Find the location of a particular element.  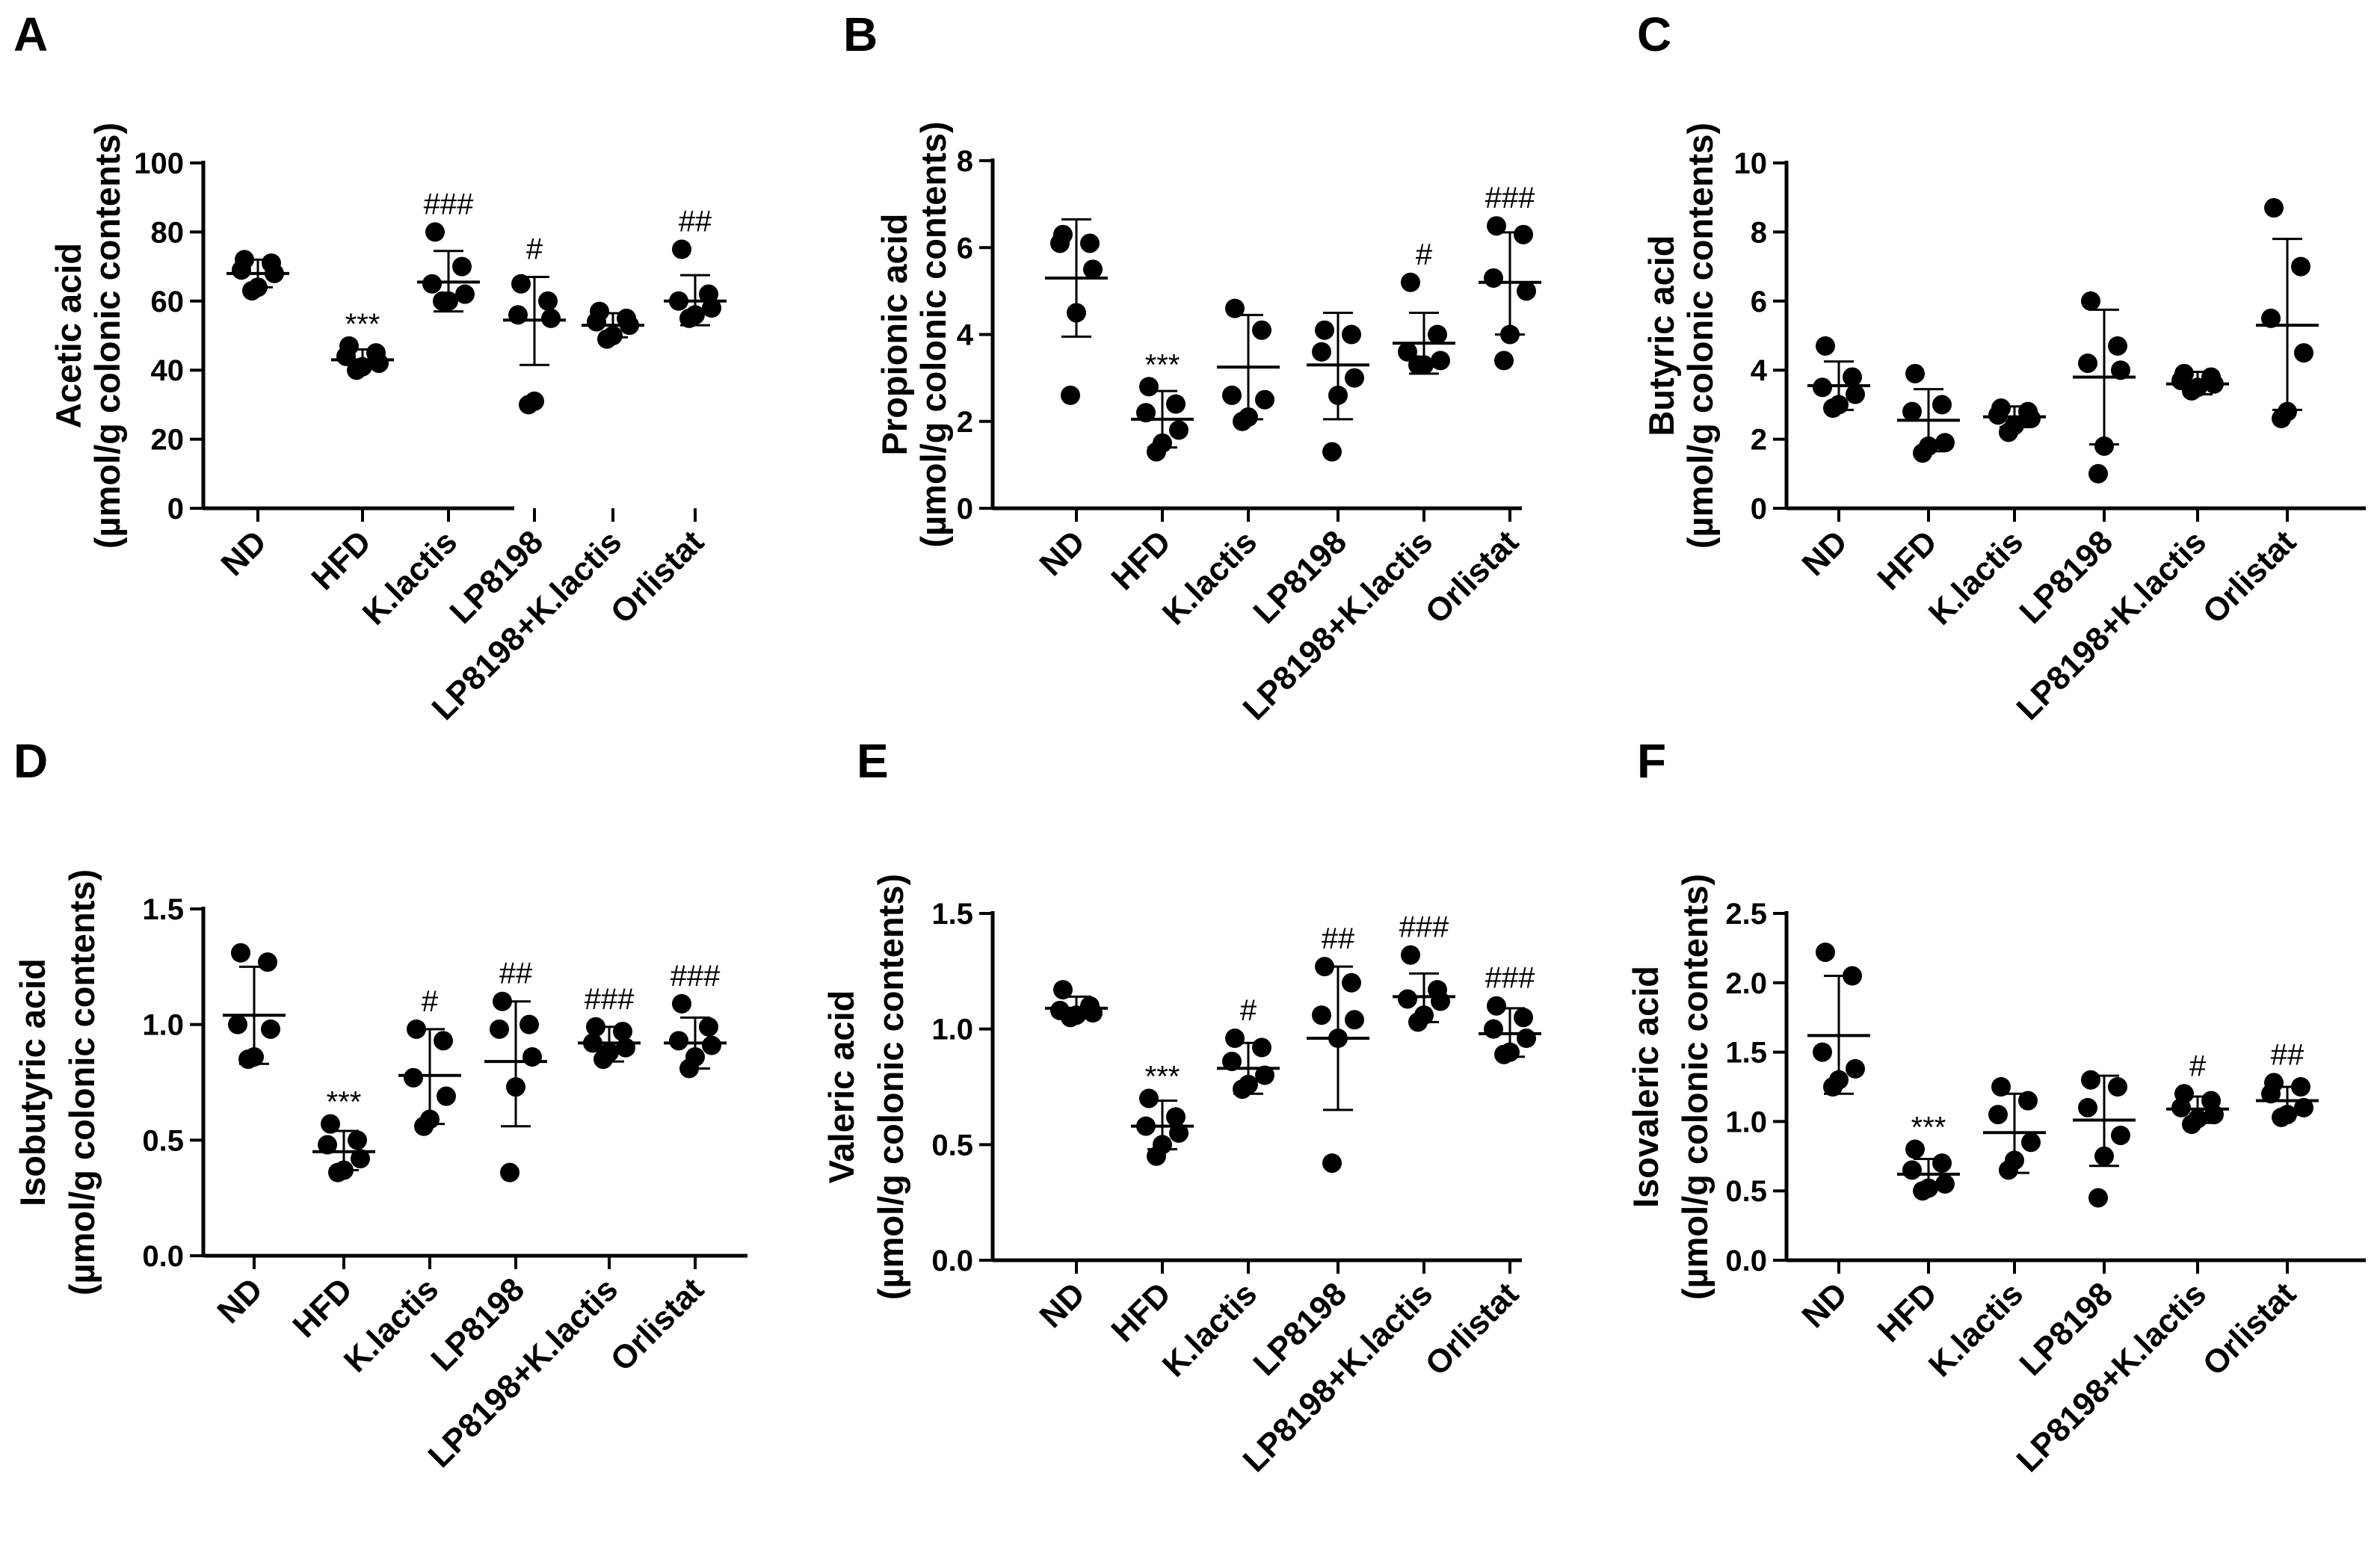

panel-letter: A is located at coordinates (30, 34).